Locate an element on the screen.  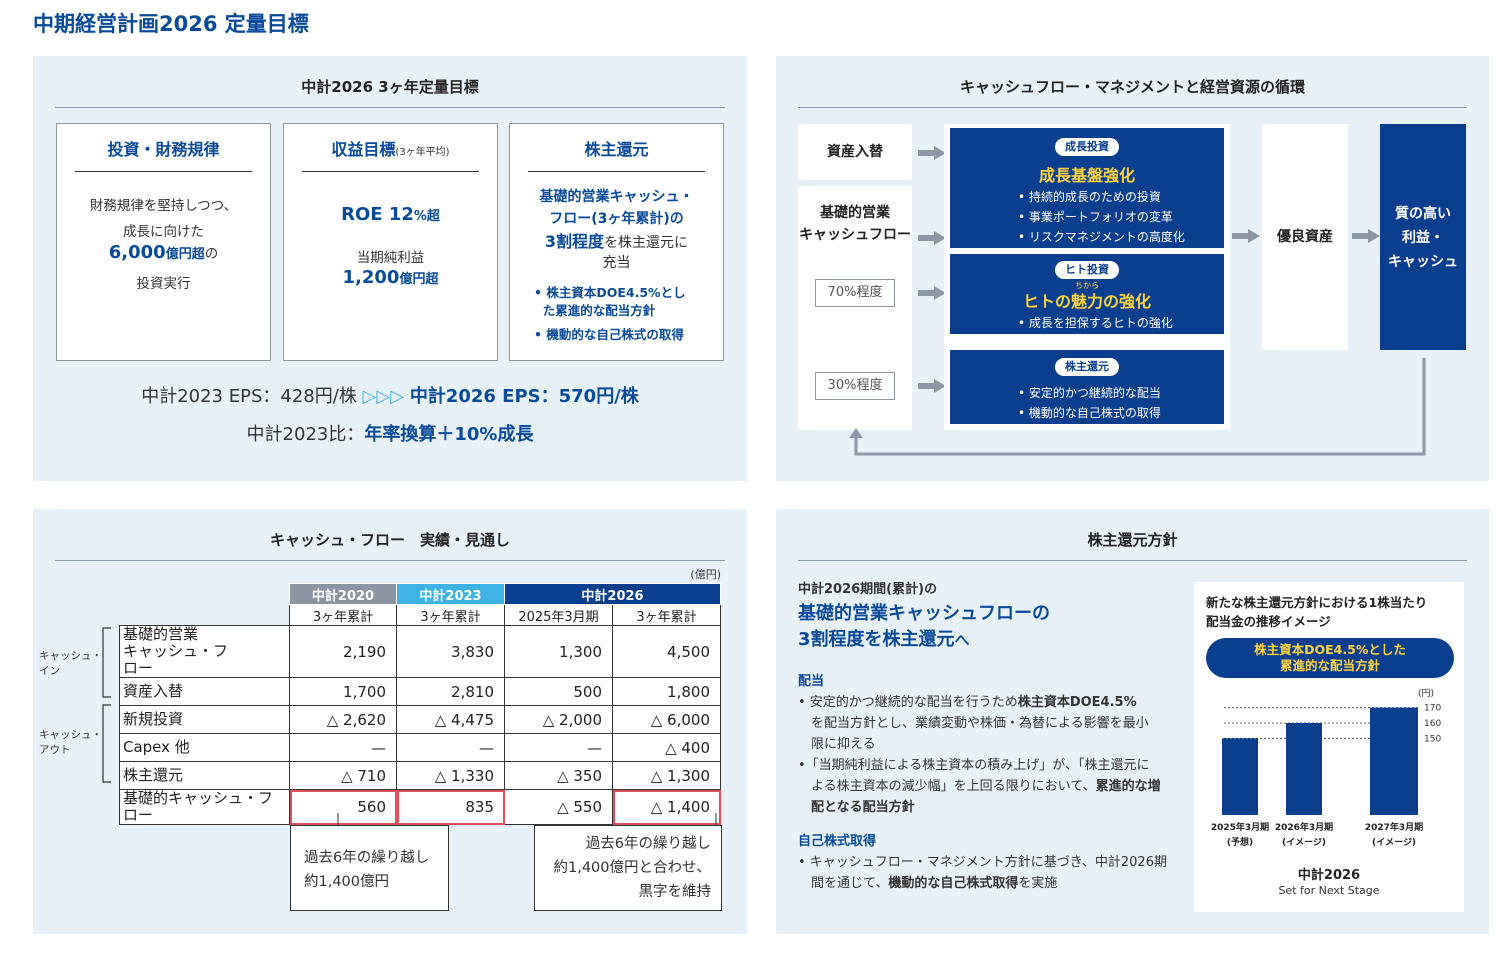
investment-heading: 投資・財務規律 is located at coordinates (163, 154).